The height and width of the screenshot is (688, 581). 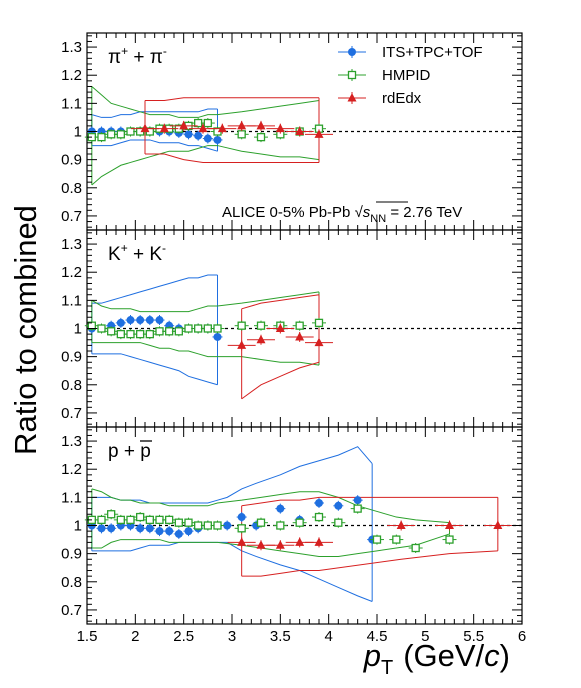 I want to click on panel-label-part: p +, so click(x=124, y=451).